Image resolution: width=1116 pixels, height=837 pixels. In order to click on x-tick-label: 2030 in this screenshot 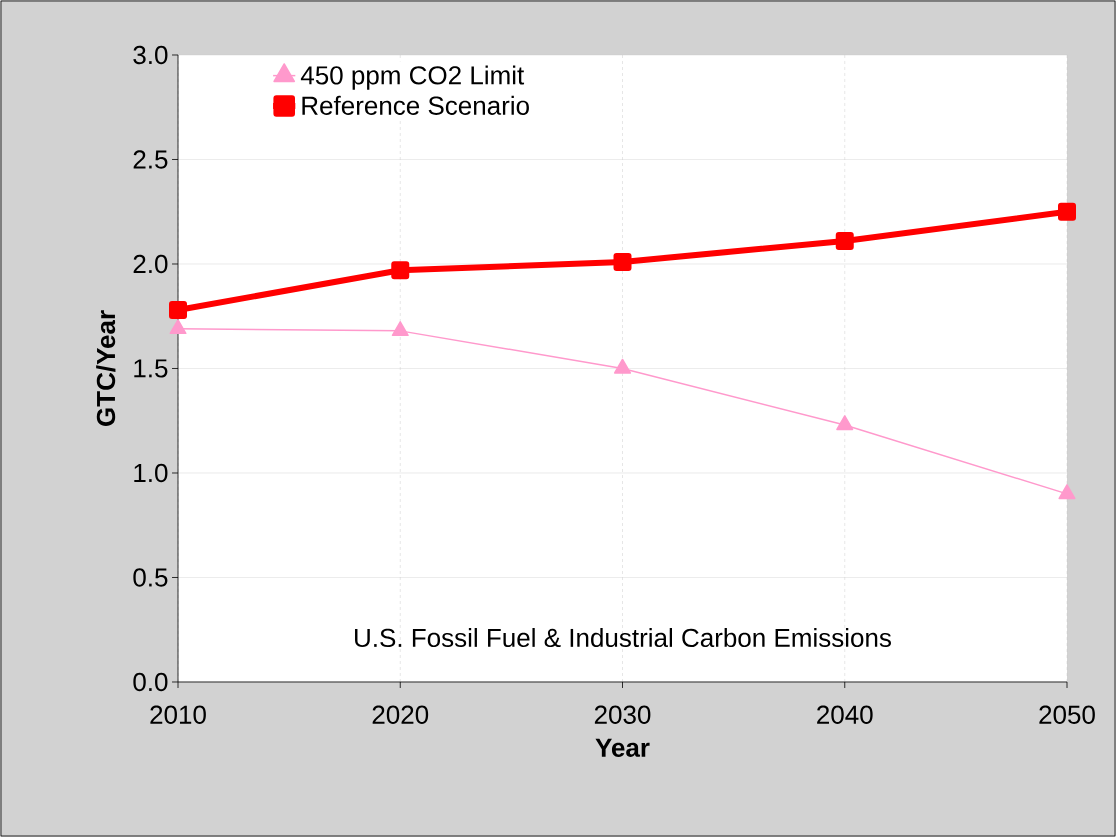, I will do `click(622, 714)`.